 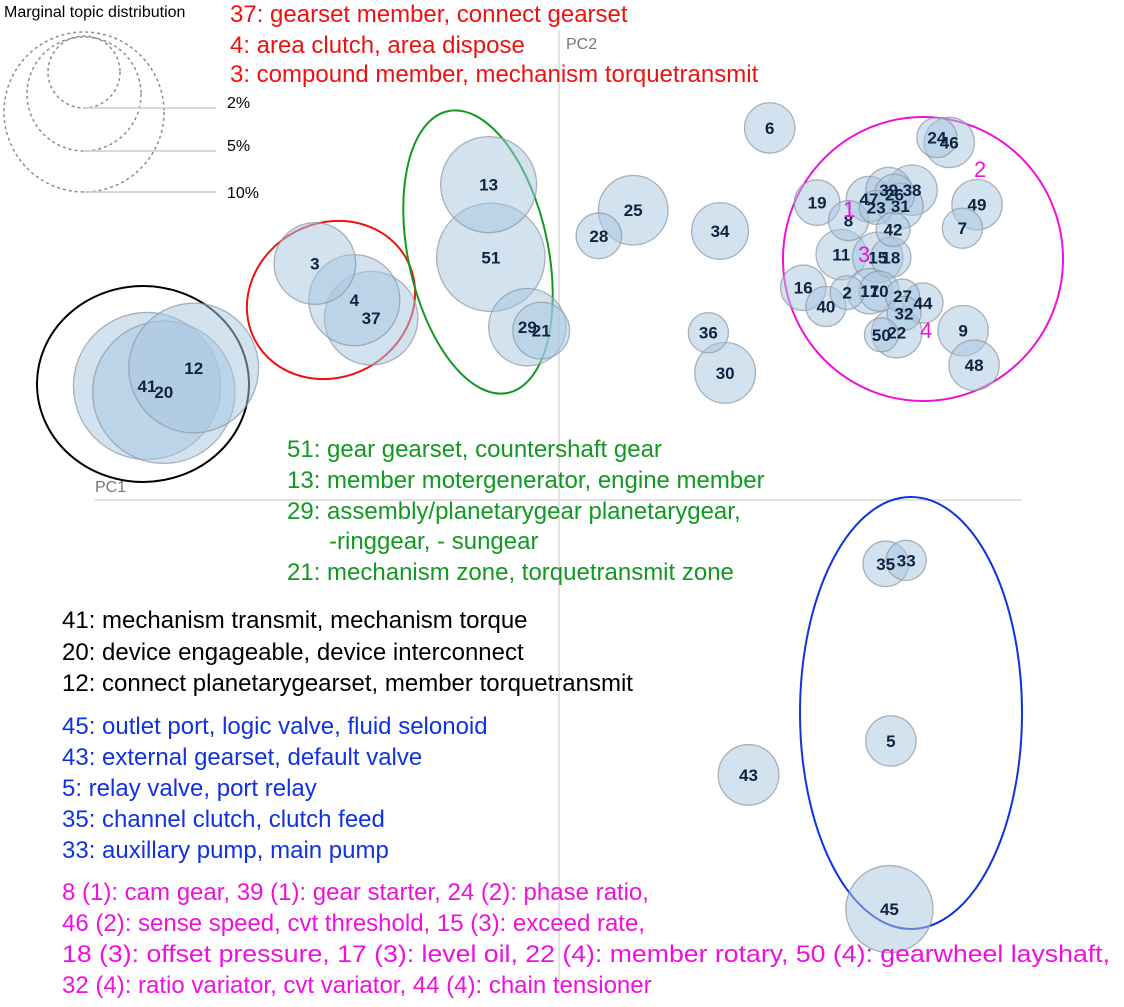 I want to click on topic-label: 24, so click(x=936, y=138).